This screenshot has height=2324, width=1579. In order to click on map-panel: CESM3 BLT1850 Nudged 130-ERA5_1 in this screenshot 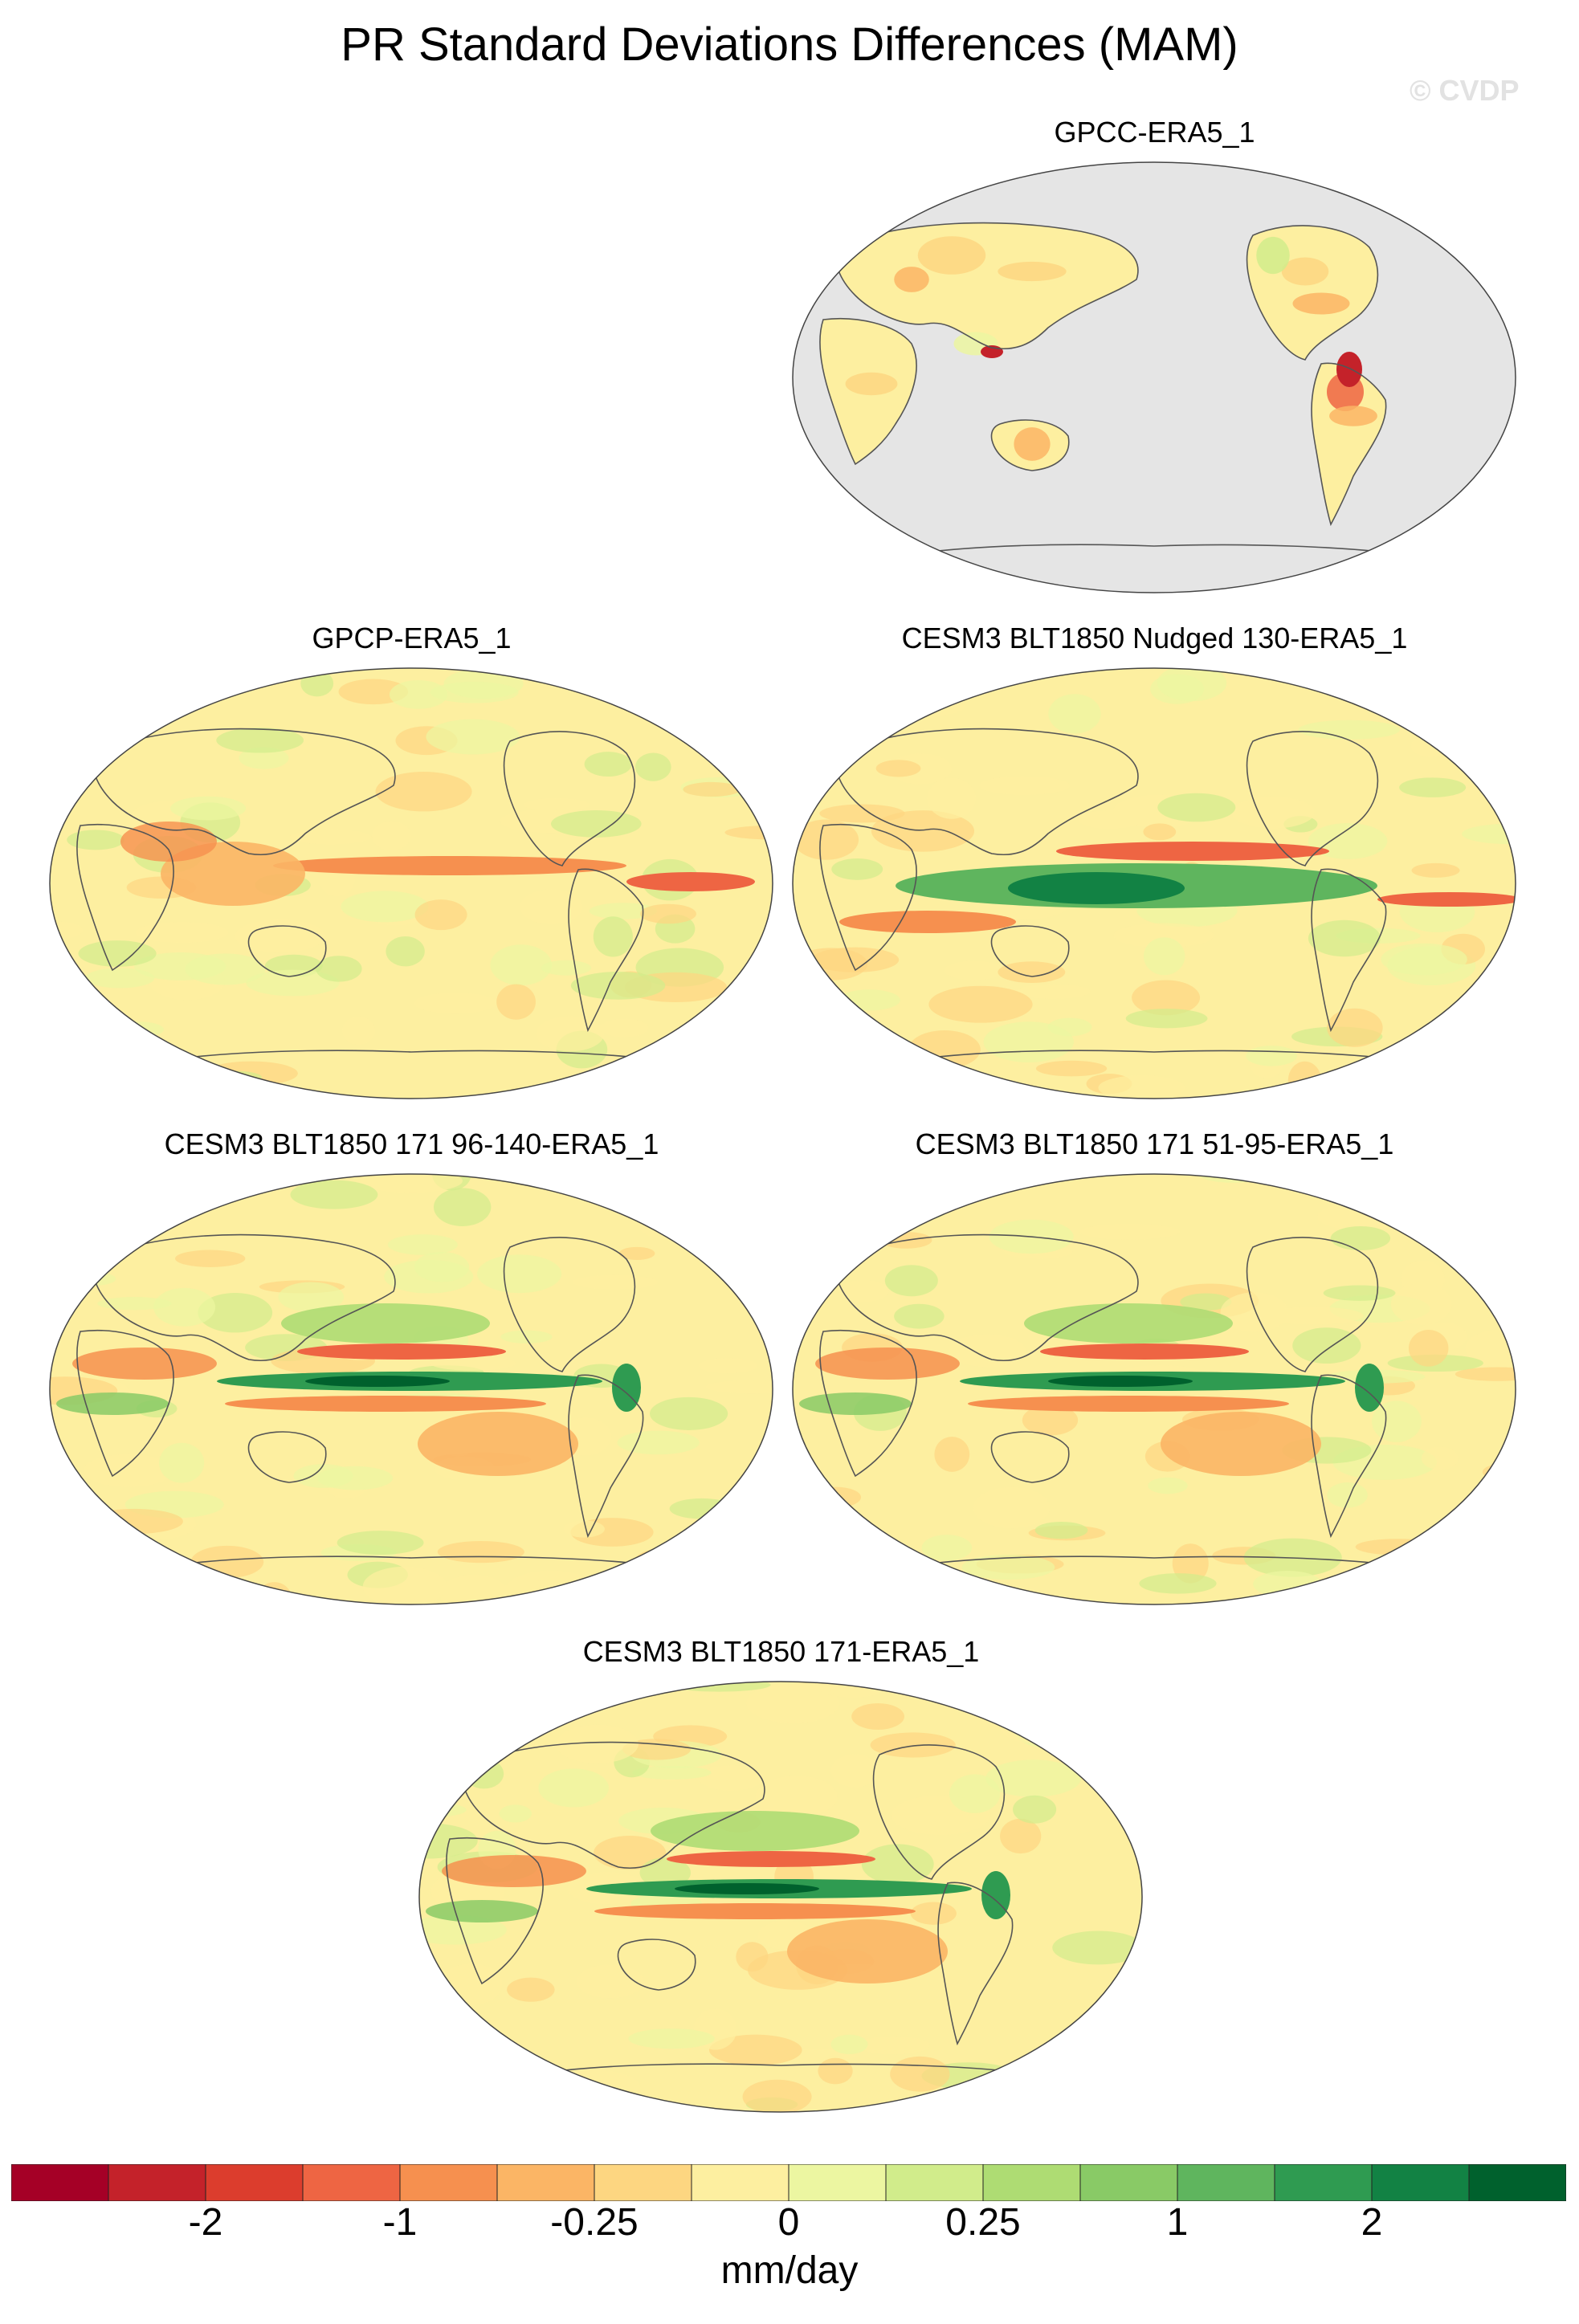, I will do `click(1154, 859)`.